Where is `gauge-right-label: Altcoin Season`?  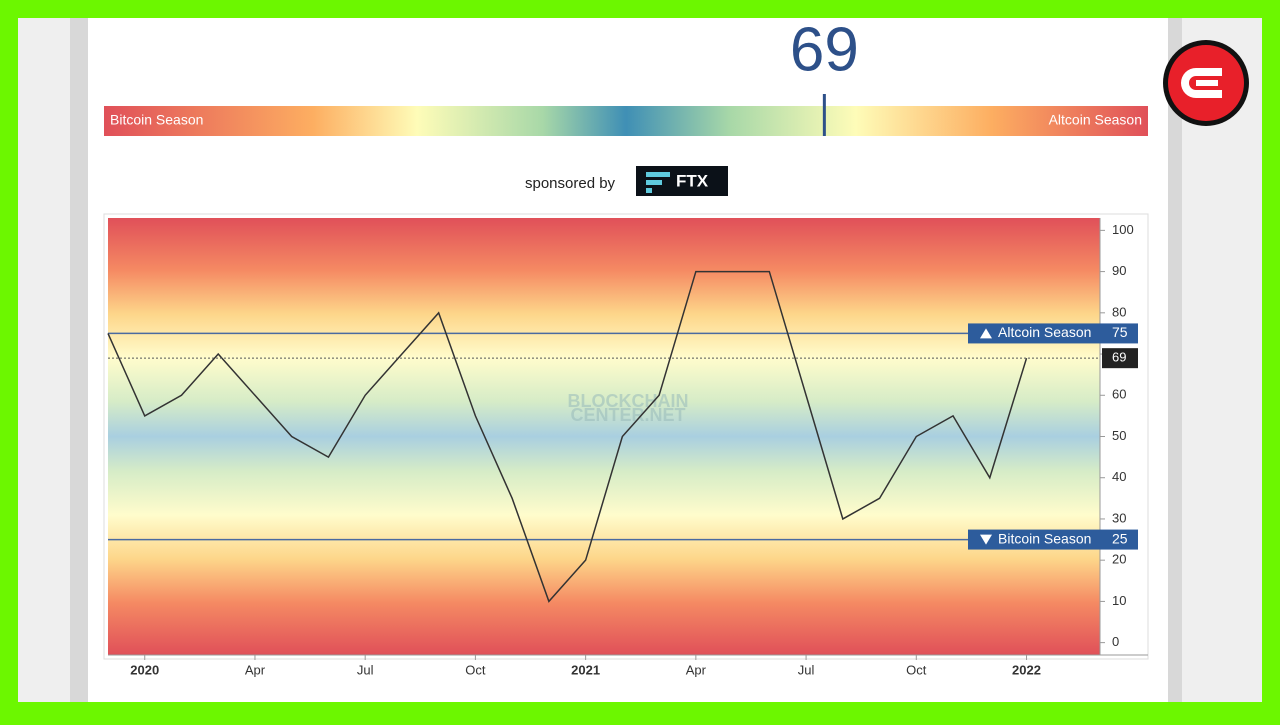
gauge-right-label: Altcoin Season is located at coordinates (1095, 120).